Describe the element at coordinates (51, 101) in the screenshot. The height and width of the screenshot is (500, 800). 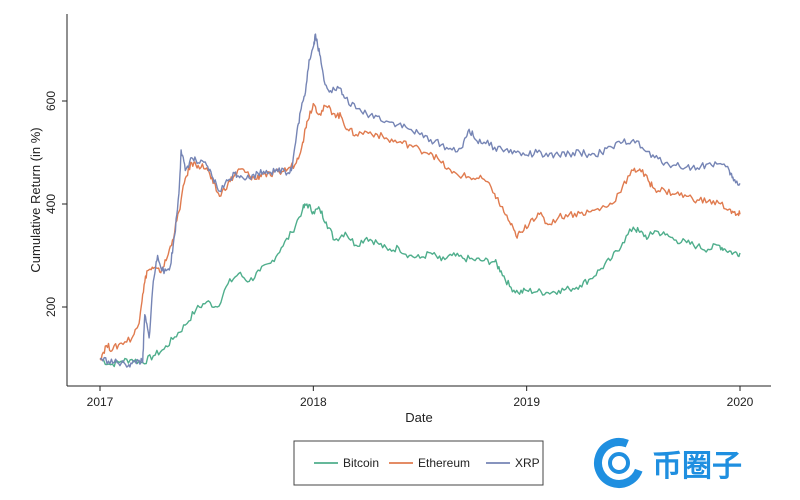
I see `y-tick-label: 600` at that location.